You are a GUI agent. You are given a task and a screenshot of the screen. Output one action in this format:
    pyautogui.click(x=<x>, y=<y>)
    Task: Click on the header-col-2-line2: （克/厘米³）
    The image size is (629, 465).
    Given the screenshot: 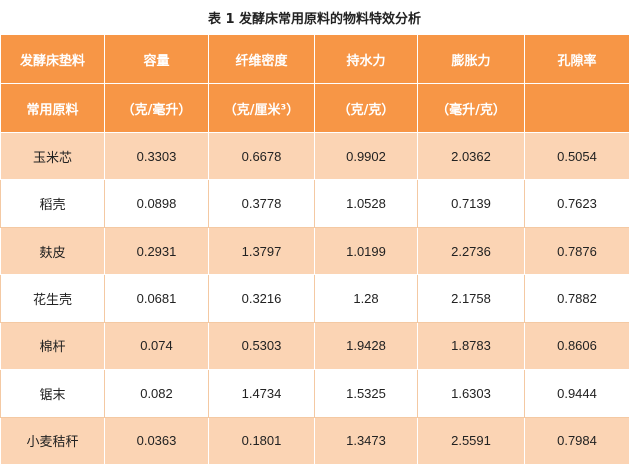 What is the action you would take?
    pyautogui.click(x=261, y=108)
    